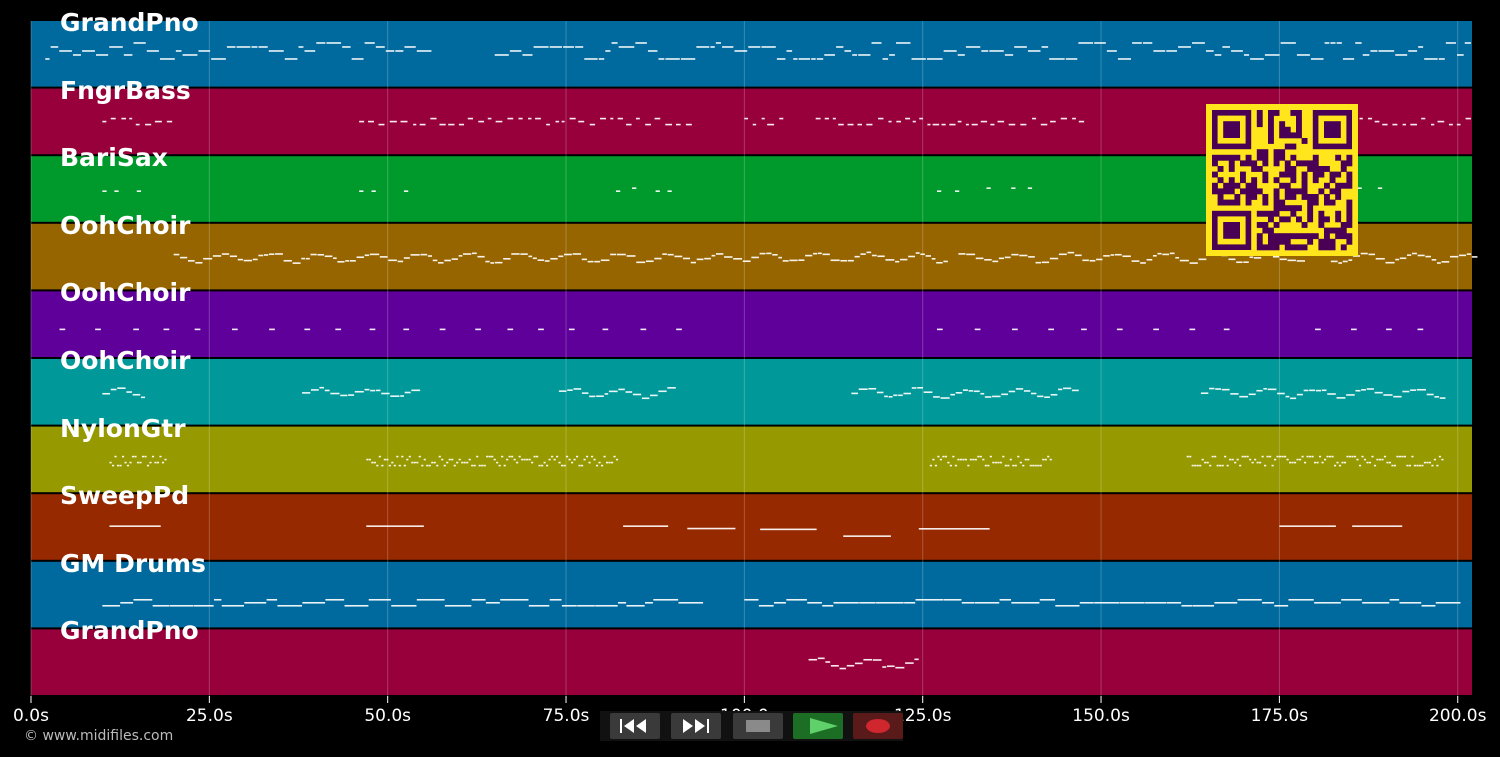 This screenshot has width=1500, height=757. I want to click on tick-label: 150.0s, so click(1101, 716).